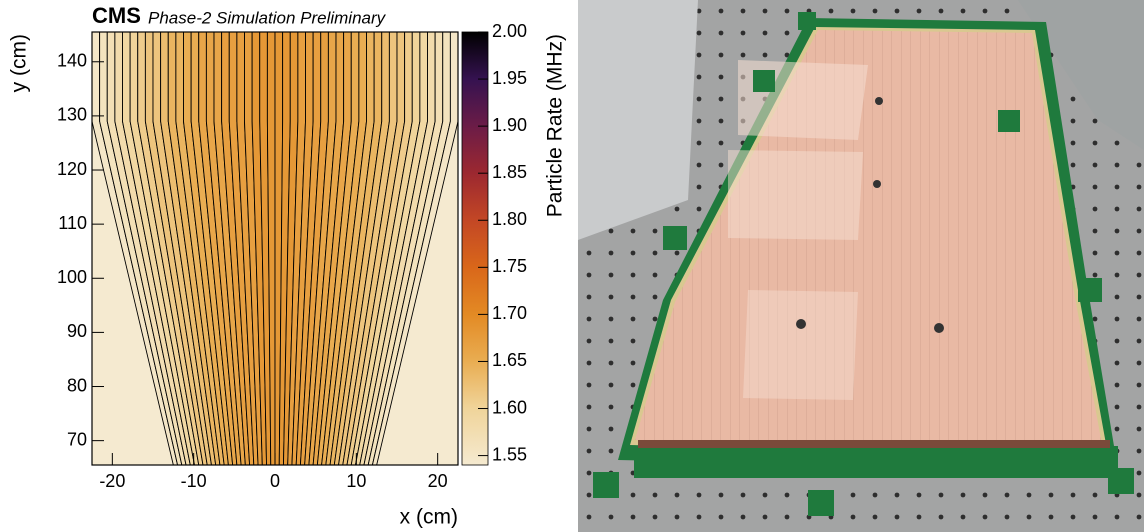  Describe the element at coordinates (509, 78) in the screenshot. I see `z-tick-label: 1.95` at that location.